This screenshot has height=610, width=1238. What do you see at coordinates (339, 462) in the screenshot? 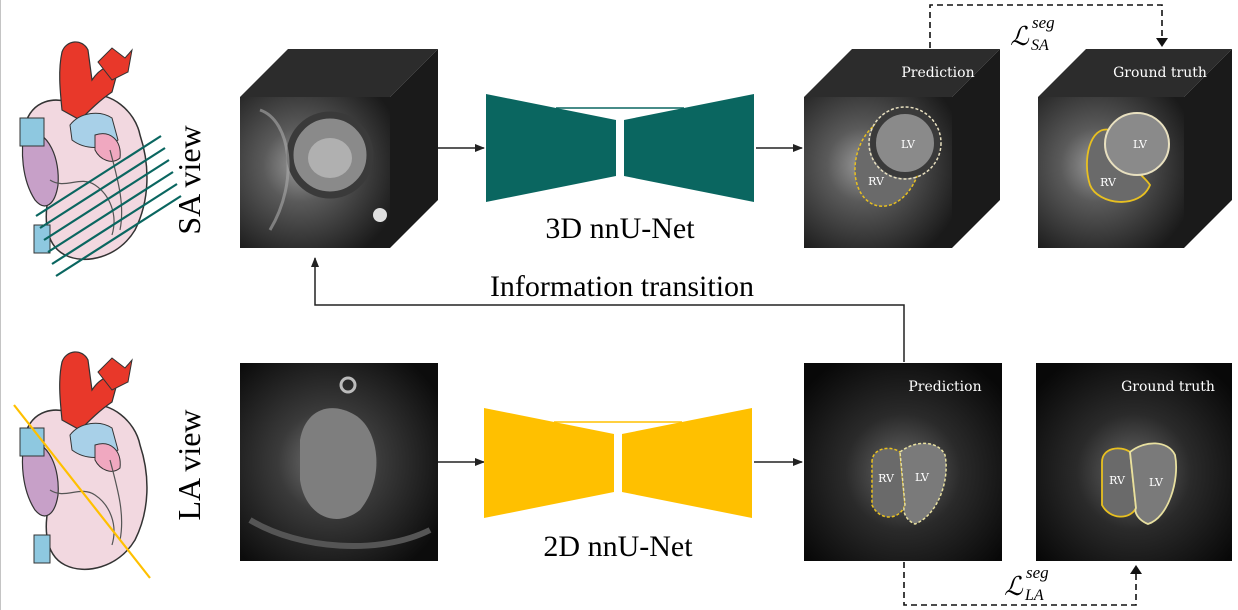
I see `la-input-image` at bounding box center [339, 462].